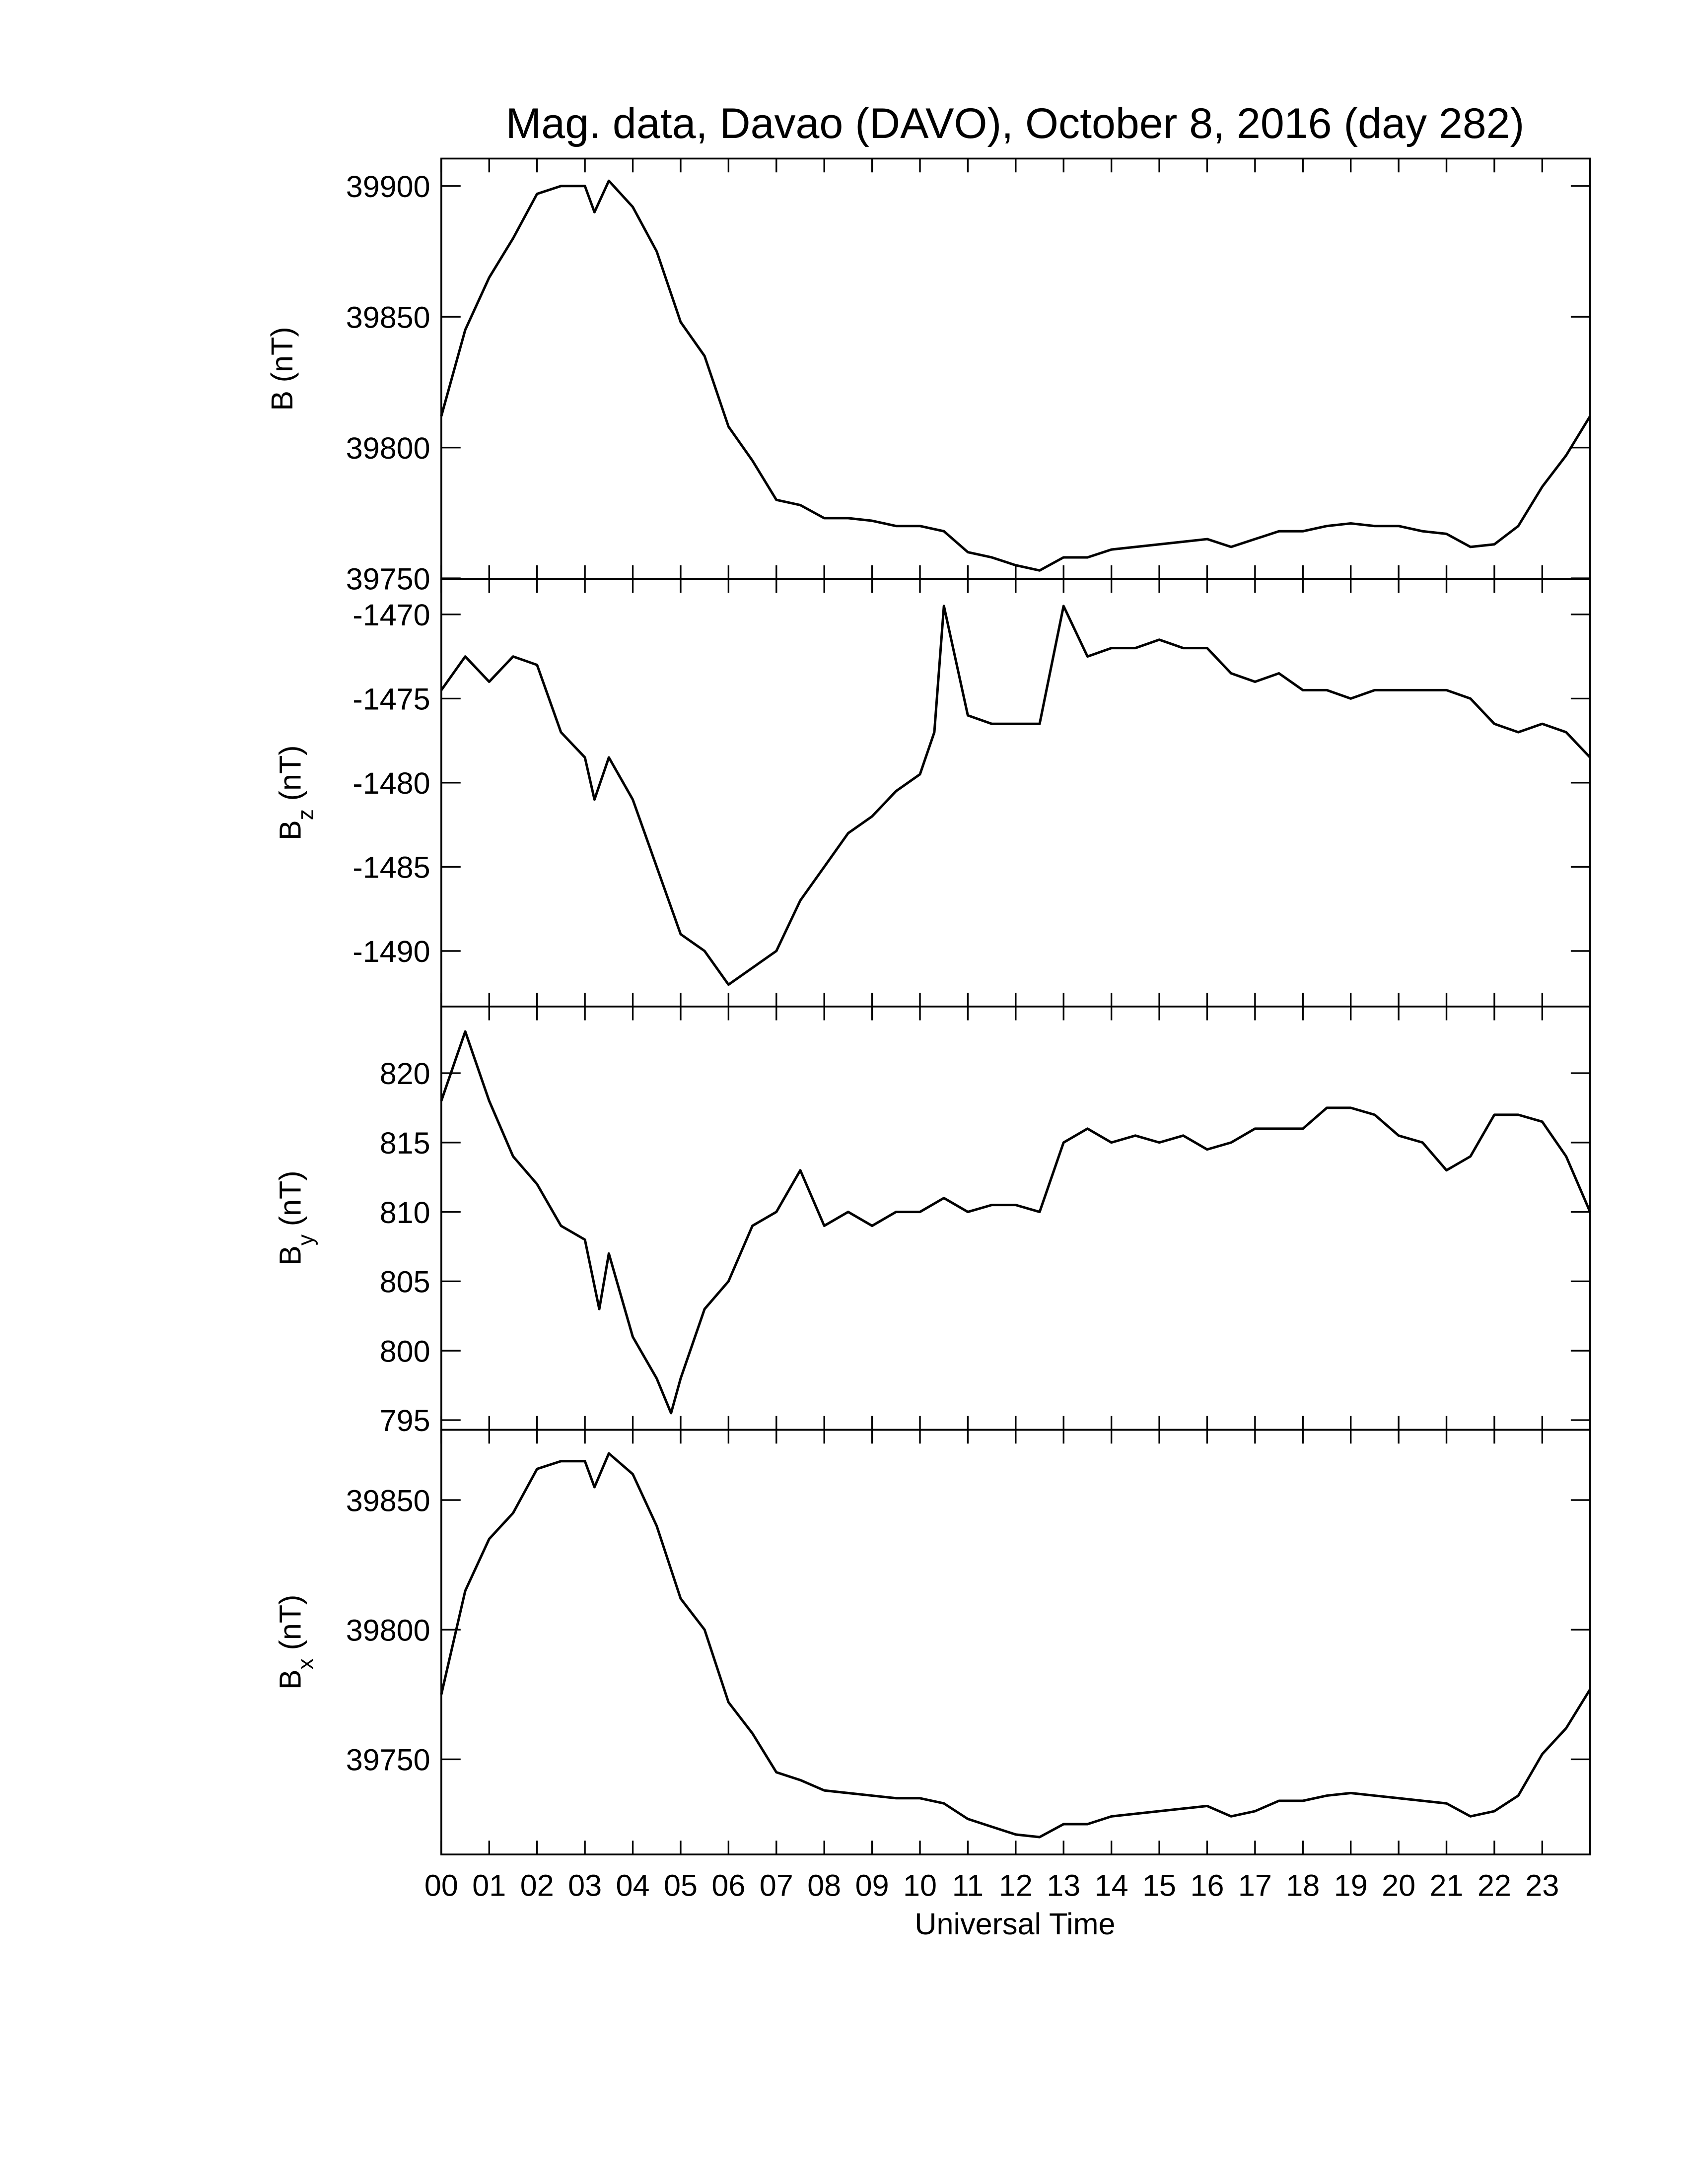 The height and width of the screenshot is (2184, 1688). I want to click on x-tick-label: 14, so click(1111, 1885).